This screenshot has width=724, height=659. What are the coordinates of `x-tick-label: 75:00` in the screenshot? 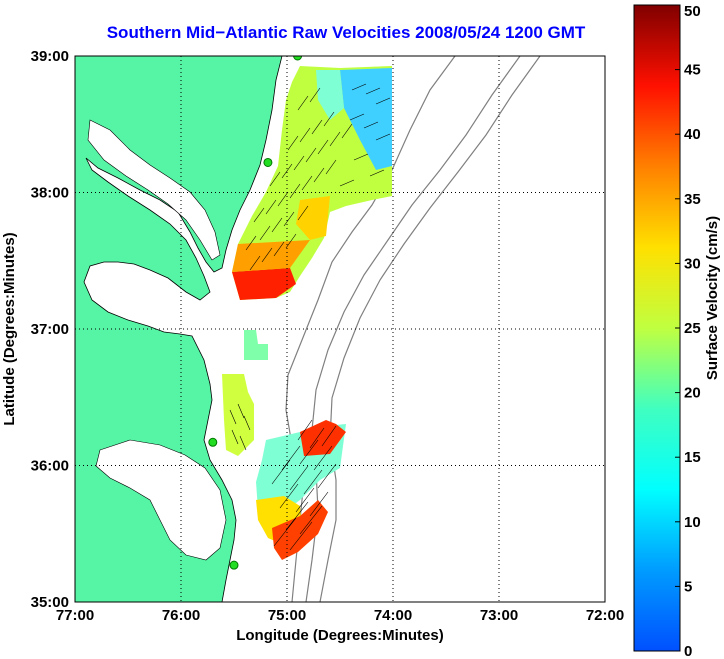 It's located at (287, 615).